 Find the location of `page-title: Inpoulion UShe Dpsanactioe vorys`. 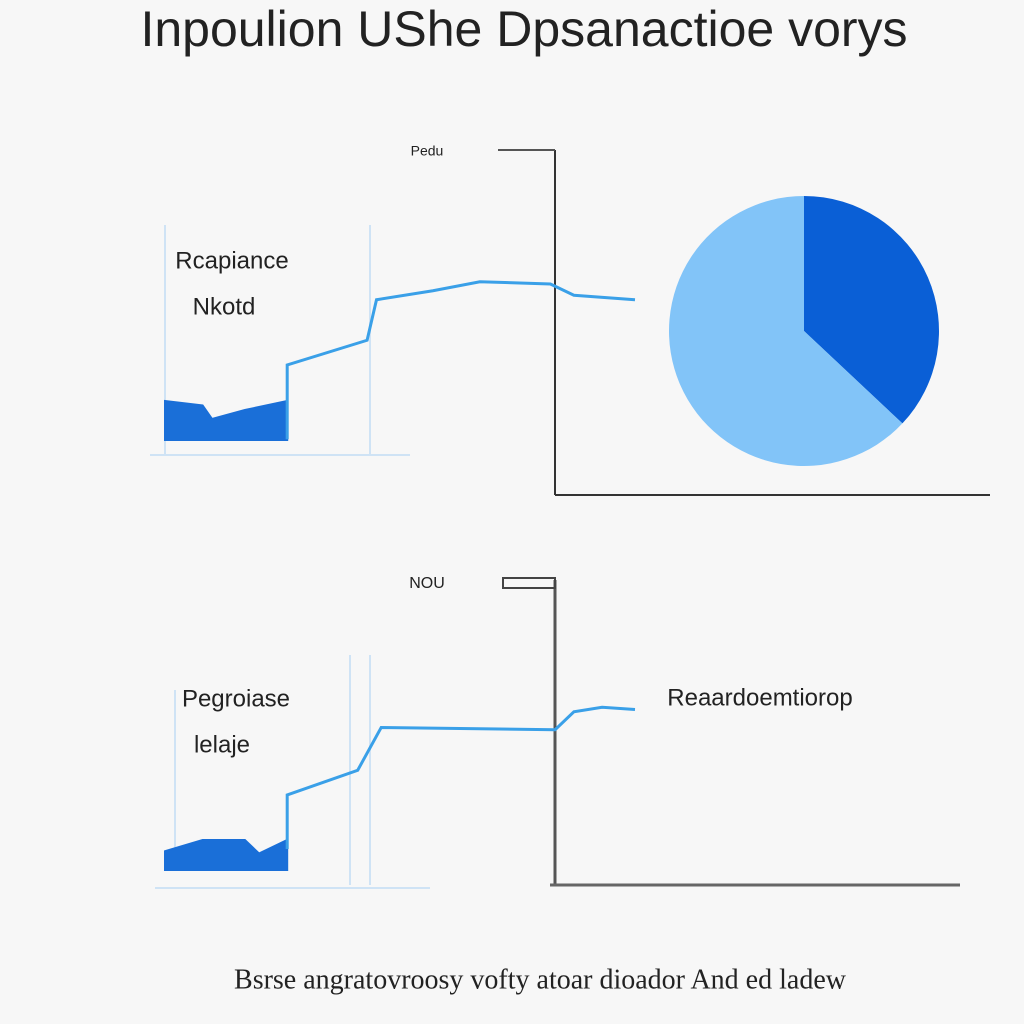

page-title: Inpoulion UShe Dpsanactioe vorys is located at coordinates (523, 29).